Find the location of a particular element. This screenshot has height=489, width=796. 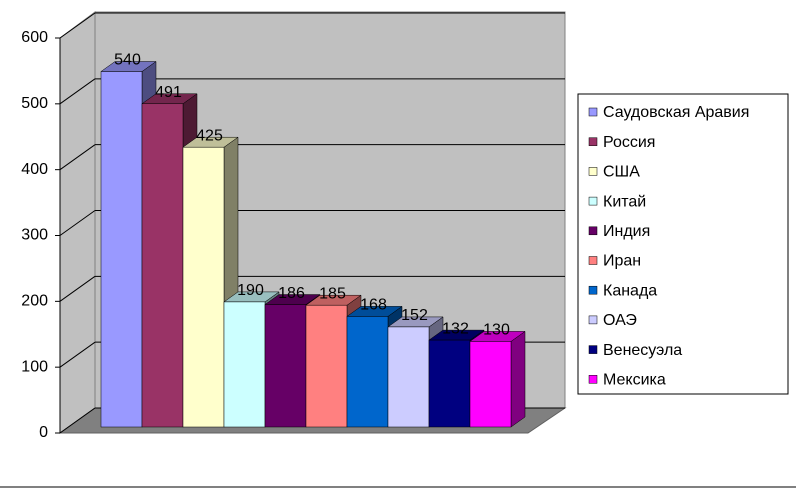

value-label: 186 is located at coordinates (291, 293).